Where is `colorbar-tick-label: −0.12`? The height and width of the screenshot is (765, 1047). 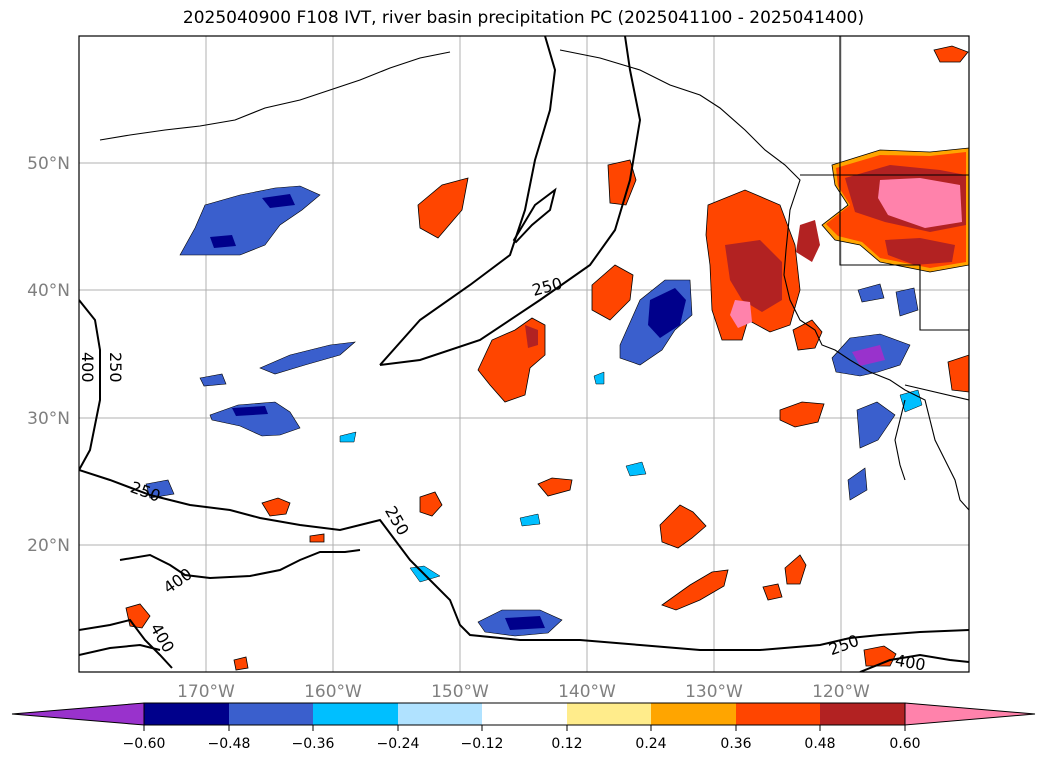 colorbar-tick-label: −0.12 is located at coordinates (482, 744).